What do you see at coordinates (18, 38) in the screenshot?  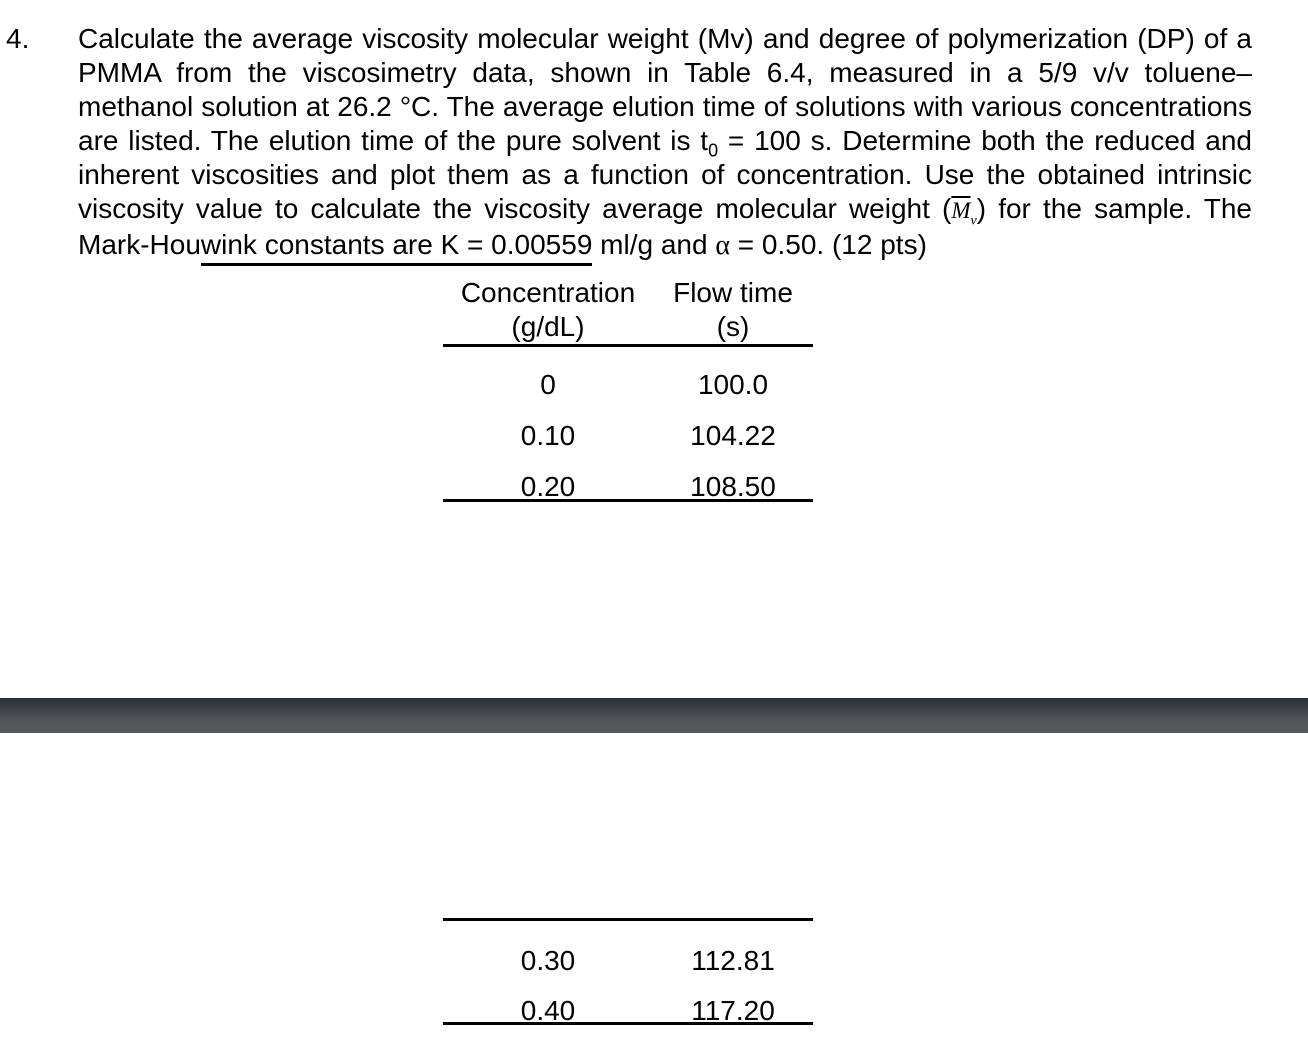 I see `problem-number: 4.` at bounding box center [18, 38].